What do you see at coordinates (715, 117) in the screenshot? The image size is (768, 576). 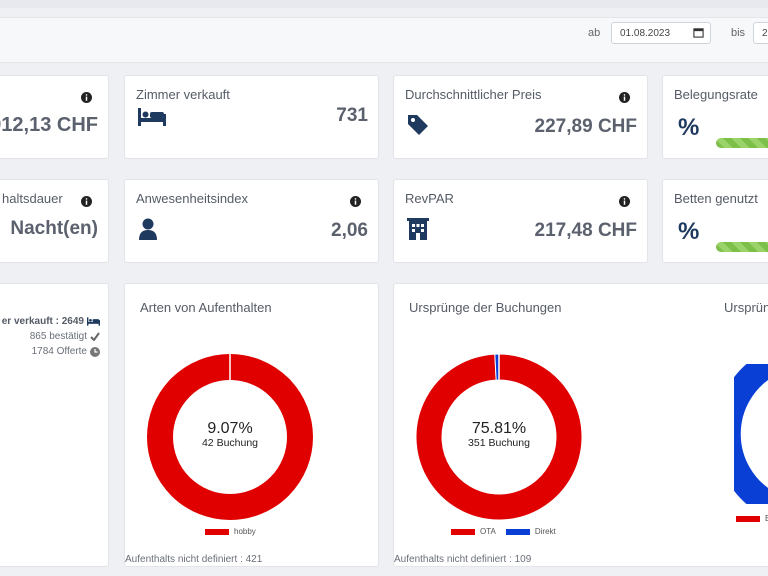 I see `occupancy-card: Belegungsrate %` at bounding box center [715, 117].